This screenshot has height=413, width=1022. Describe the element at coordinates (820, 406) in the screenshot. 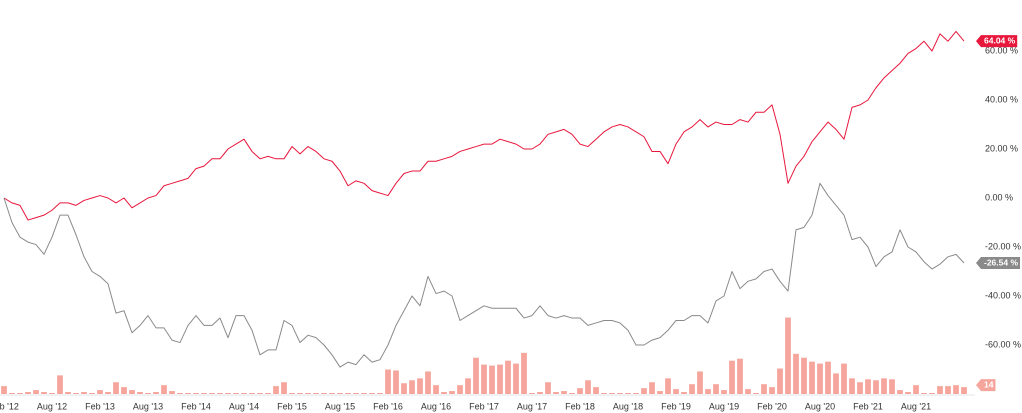

I see `x-tick-label: Aug '20` at that location.